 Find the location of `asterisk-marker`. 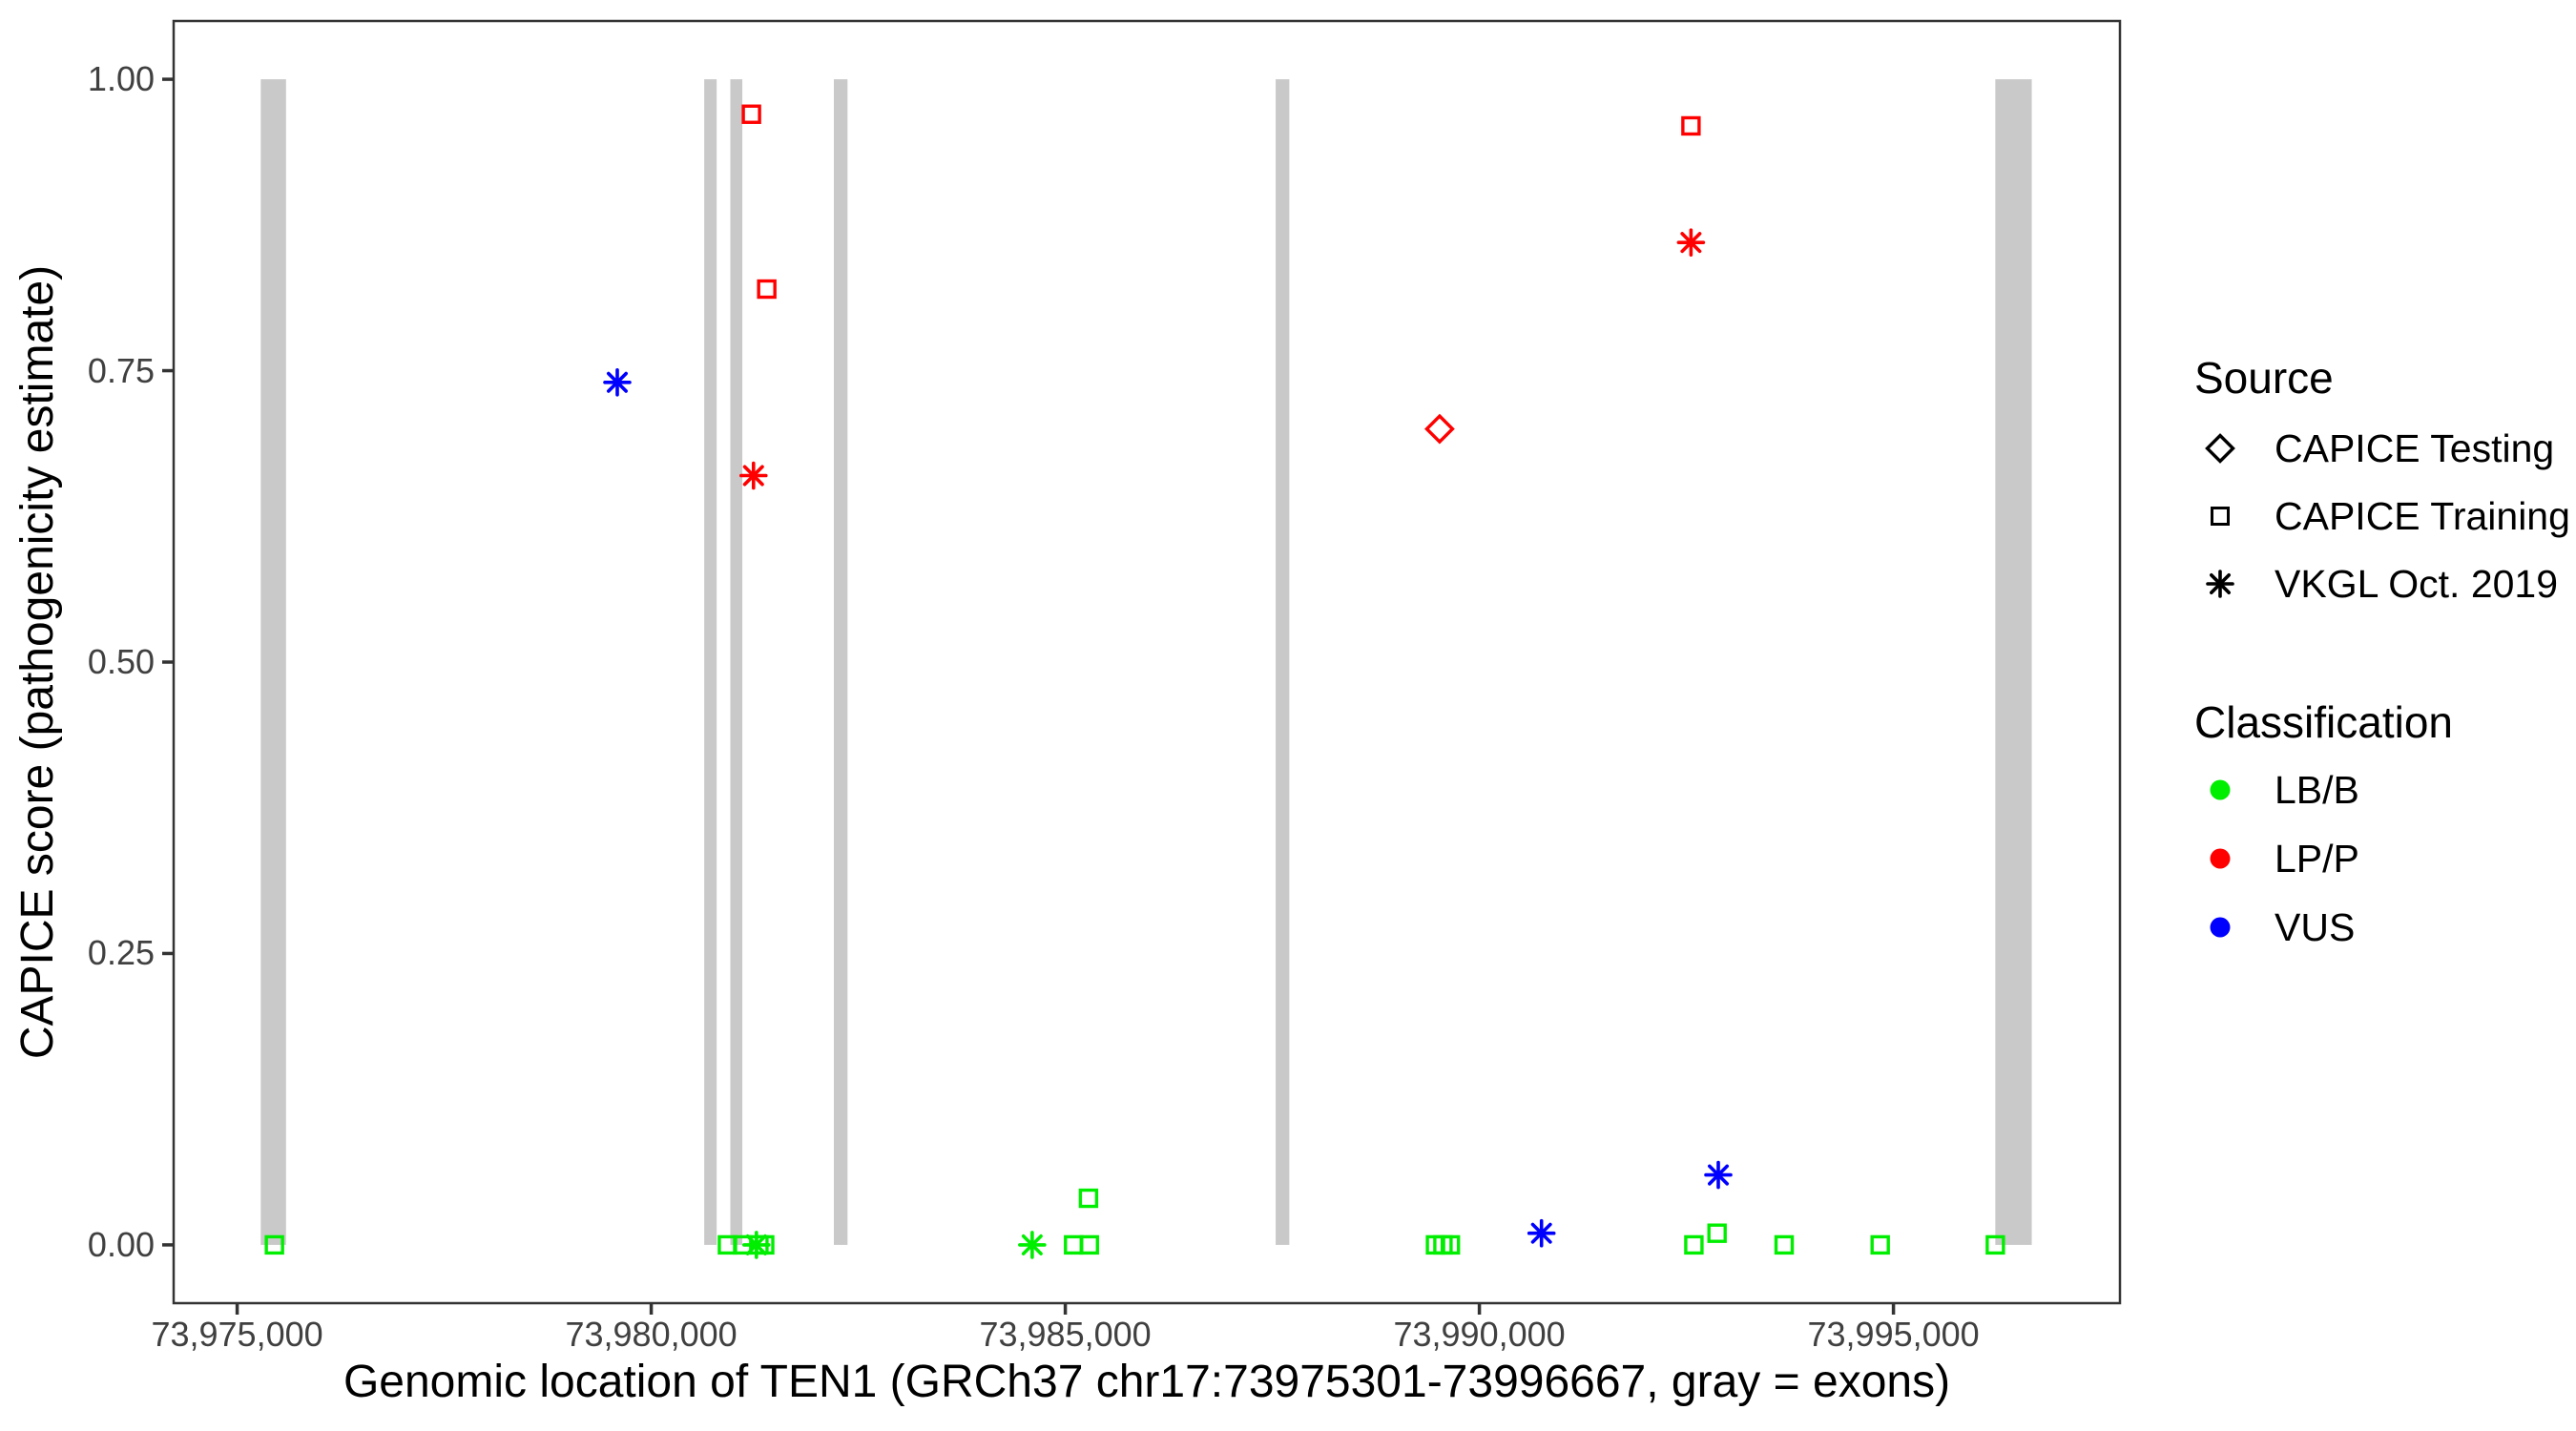

asterisk-marker is located at coordinates (2220, 584).